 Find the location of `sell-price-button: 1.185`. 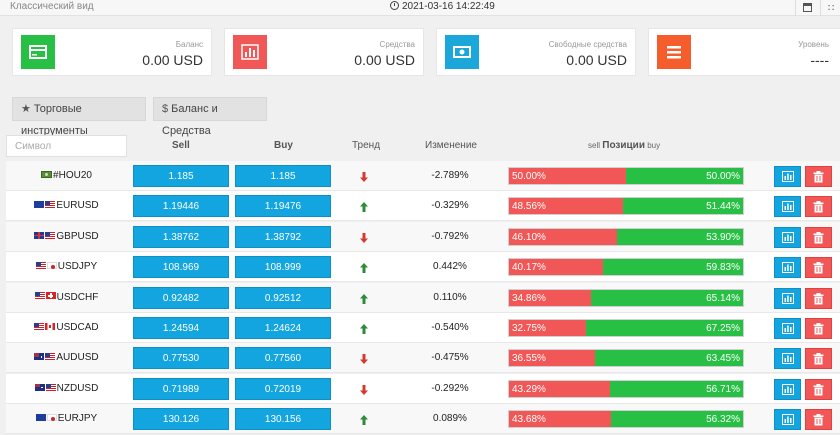

sell-price-button: 1.185 is located at coordinates (181, 176).